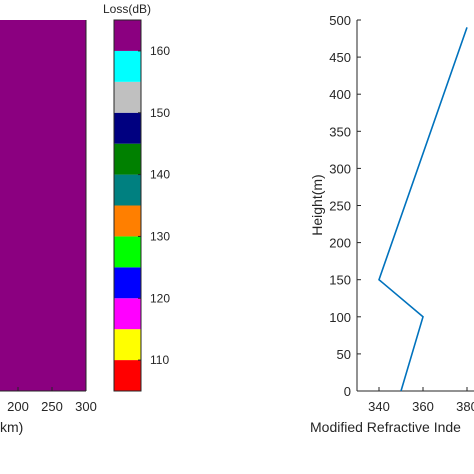  What do you see at coordinates (160, 113) in the screenshot?
I see `colorbar-tick-label: 150` at bounding box center [160, 113].